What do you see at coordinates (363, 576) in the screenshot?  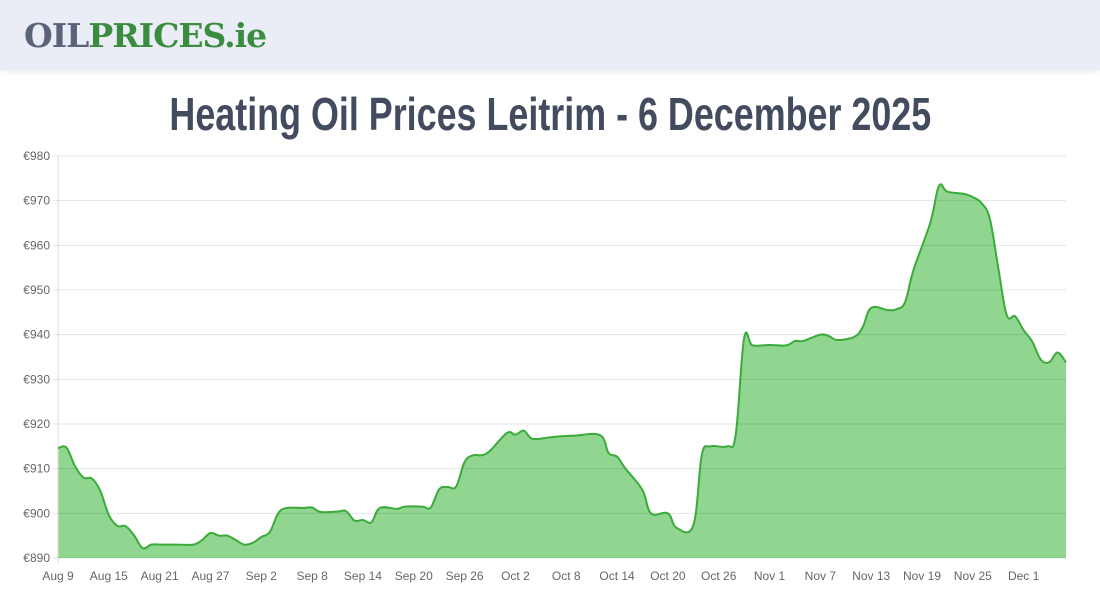 I see `x-tick-label: Sep 14` at bounding box center [363, 576].